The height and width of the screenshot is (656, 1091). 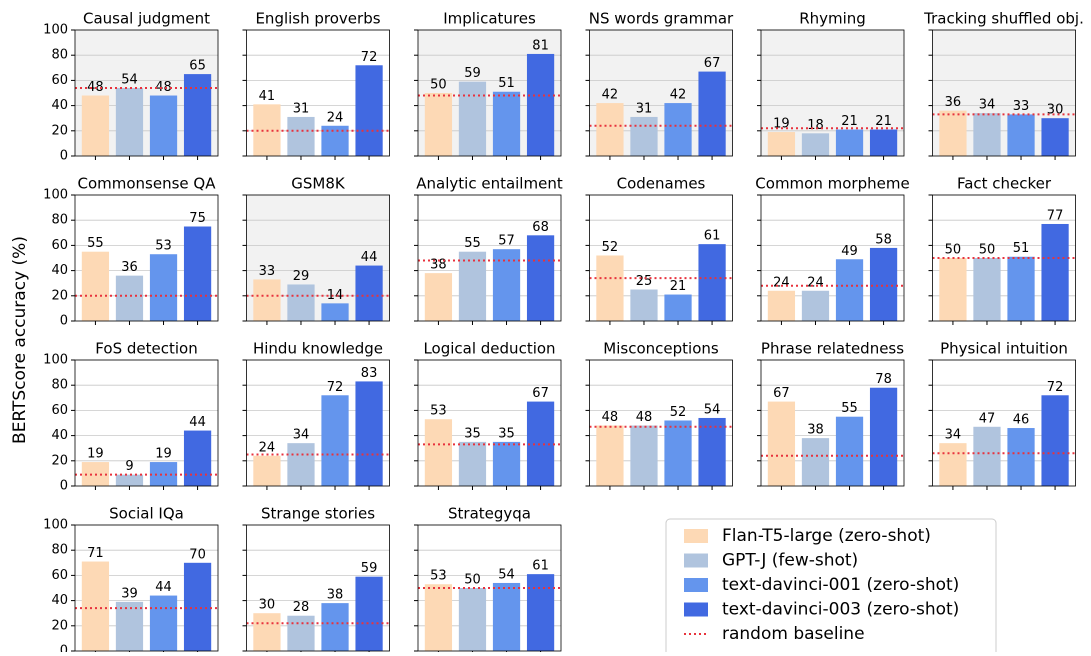 I want to click on value-label: 19, so click(x=95, y=454).